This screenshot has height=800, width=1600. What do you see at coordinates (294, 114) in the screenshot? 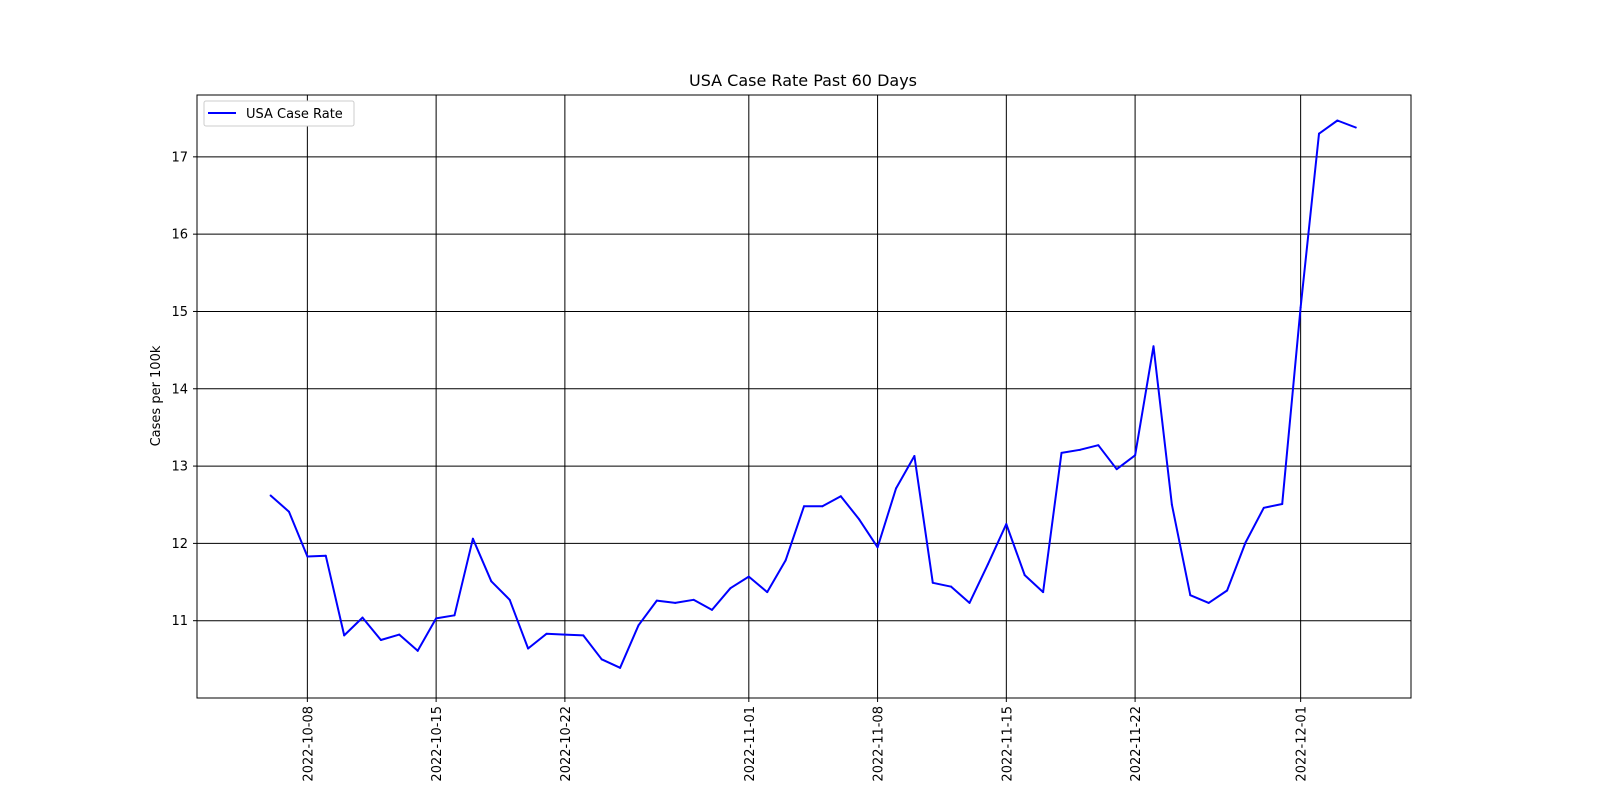
I see `legend-label: USA Case Rate` at bounding box center [294, 114].